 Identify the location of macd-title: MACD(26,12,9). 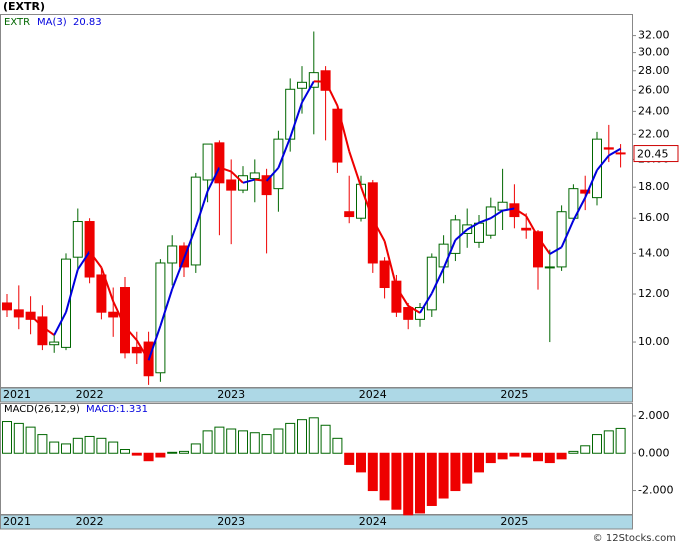
(42, 409).